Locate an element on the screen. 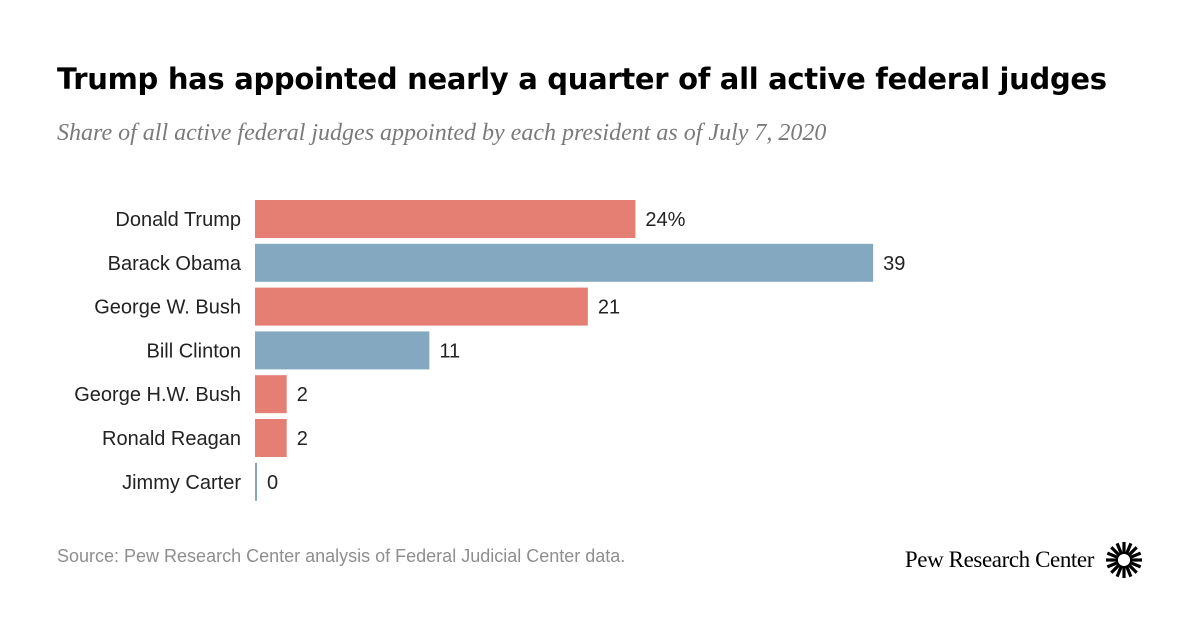 This screenshot has height=628, width=1200. category-label: Bill Clinton is located at coordinates (194, 351).